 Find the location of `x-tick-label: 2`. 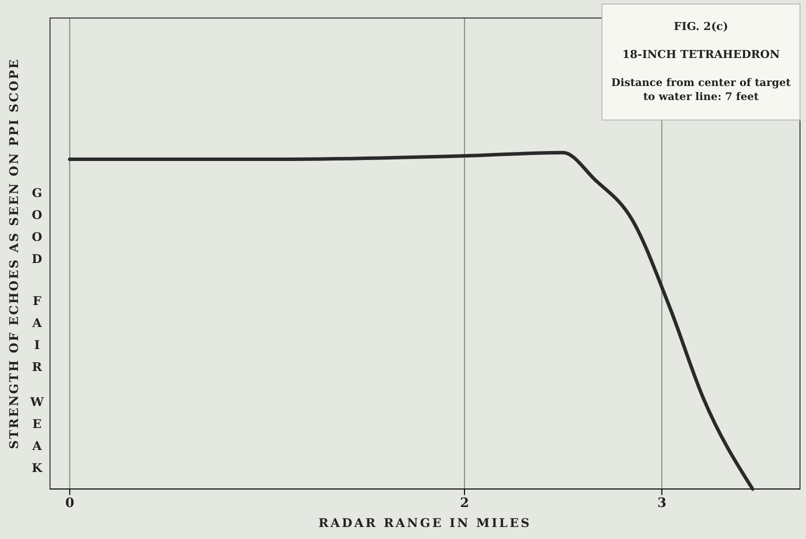

x-tick-label: 2 is located at coordinates (464, 504).